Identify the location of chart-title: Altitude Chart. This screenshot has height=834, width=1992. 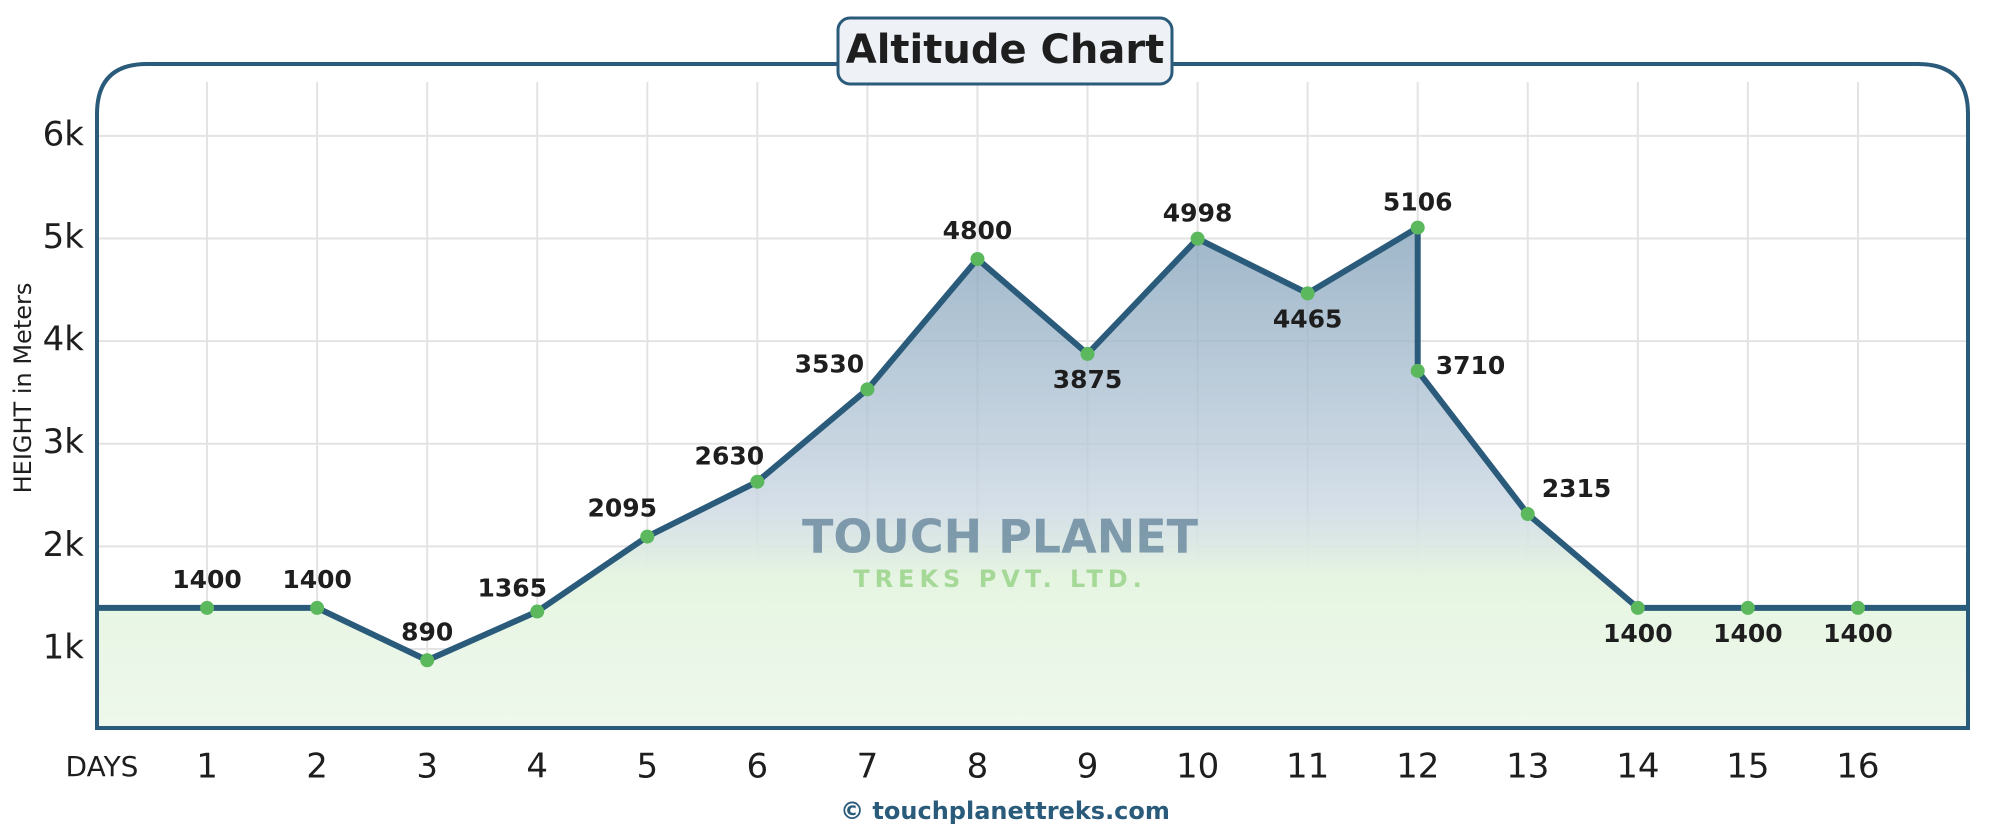
(1005, 50).